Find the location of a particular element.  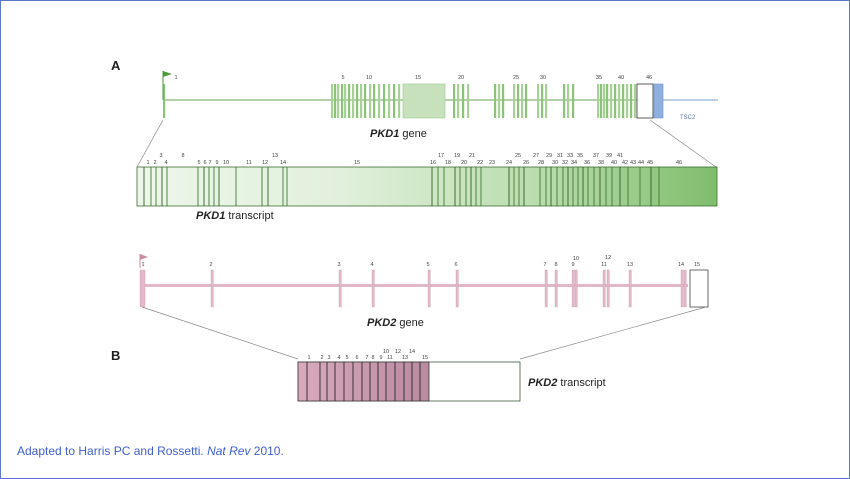

pkd1-transcript-exon-number: 34 is located at coordinates (574, 163).